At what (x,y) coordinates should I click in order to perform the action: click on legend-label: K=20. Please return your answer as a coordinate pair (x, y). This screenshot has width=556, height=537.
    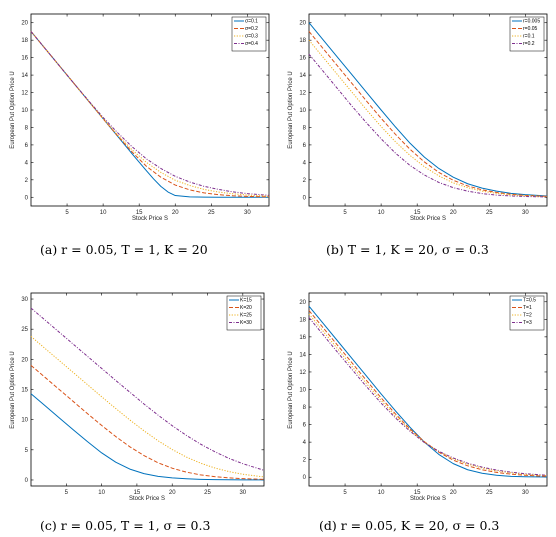
    Looking at the image, I should click on (246, 308).